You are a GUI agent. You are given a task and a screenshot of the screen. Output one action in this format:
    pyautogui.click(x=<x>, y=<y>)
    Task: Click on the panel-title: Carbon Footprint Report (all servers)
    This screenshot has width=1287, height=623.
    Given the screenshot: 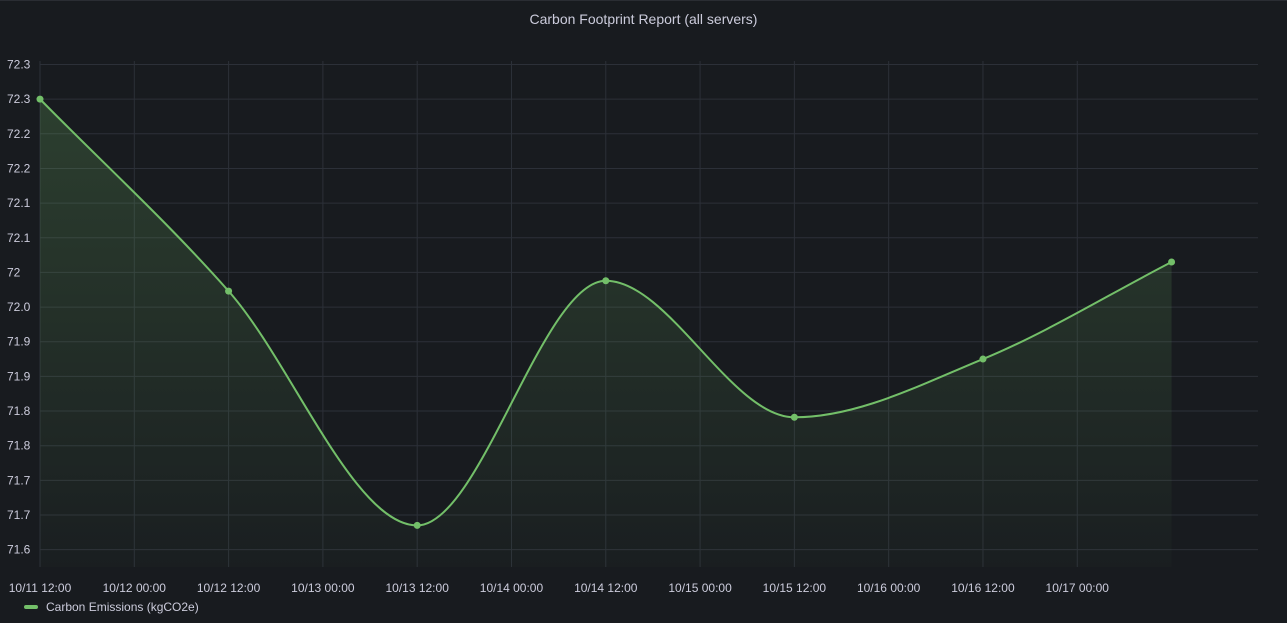 What is the action you would take?
    pyautogui.click(x=643, y=19)
    